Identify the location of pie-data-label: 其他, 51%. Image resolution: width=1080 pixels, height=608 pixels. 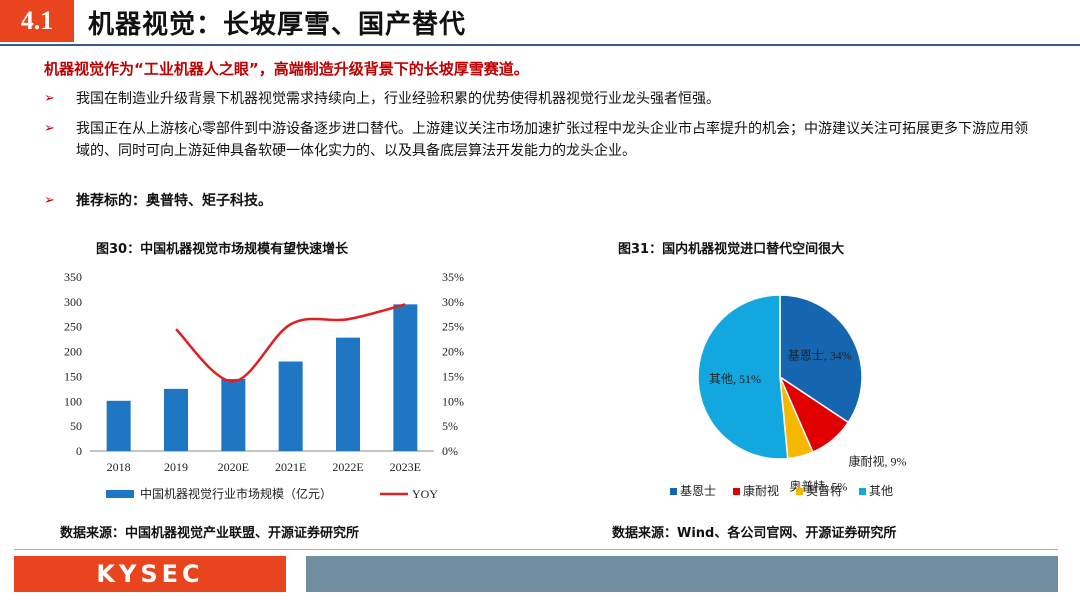
(735, 379).